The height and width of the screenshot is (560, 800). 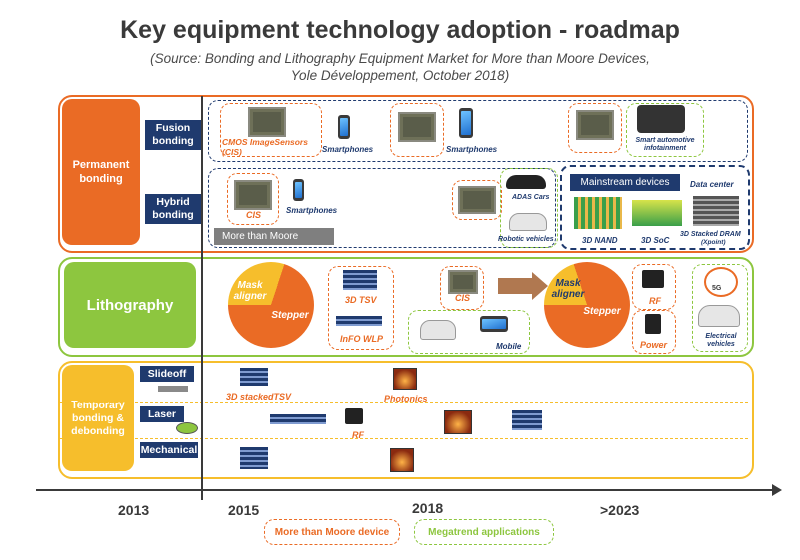 I want to click on cmos-chip-icon, so click(x=267, y=122).